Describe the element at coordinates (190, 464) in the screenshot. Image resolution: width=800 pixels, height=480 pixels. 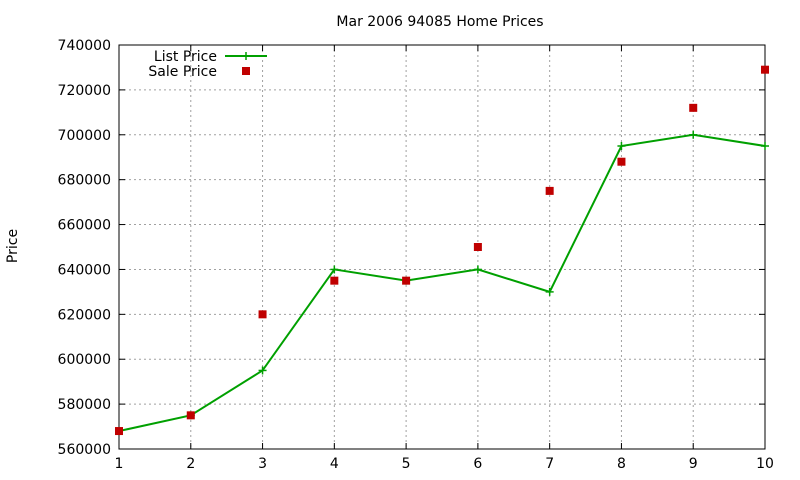
I see `x-tick-label: 2` at that location.